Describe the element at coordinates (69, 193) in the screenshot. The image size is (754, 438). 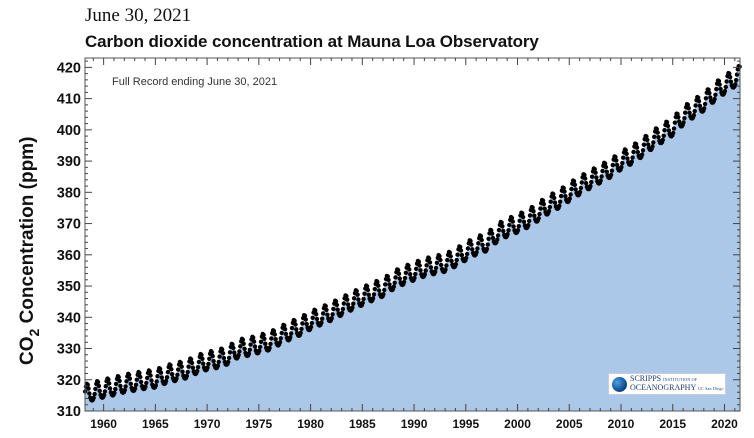
I see `y-tick-label: 380` at that location.